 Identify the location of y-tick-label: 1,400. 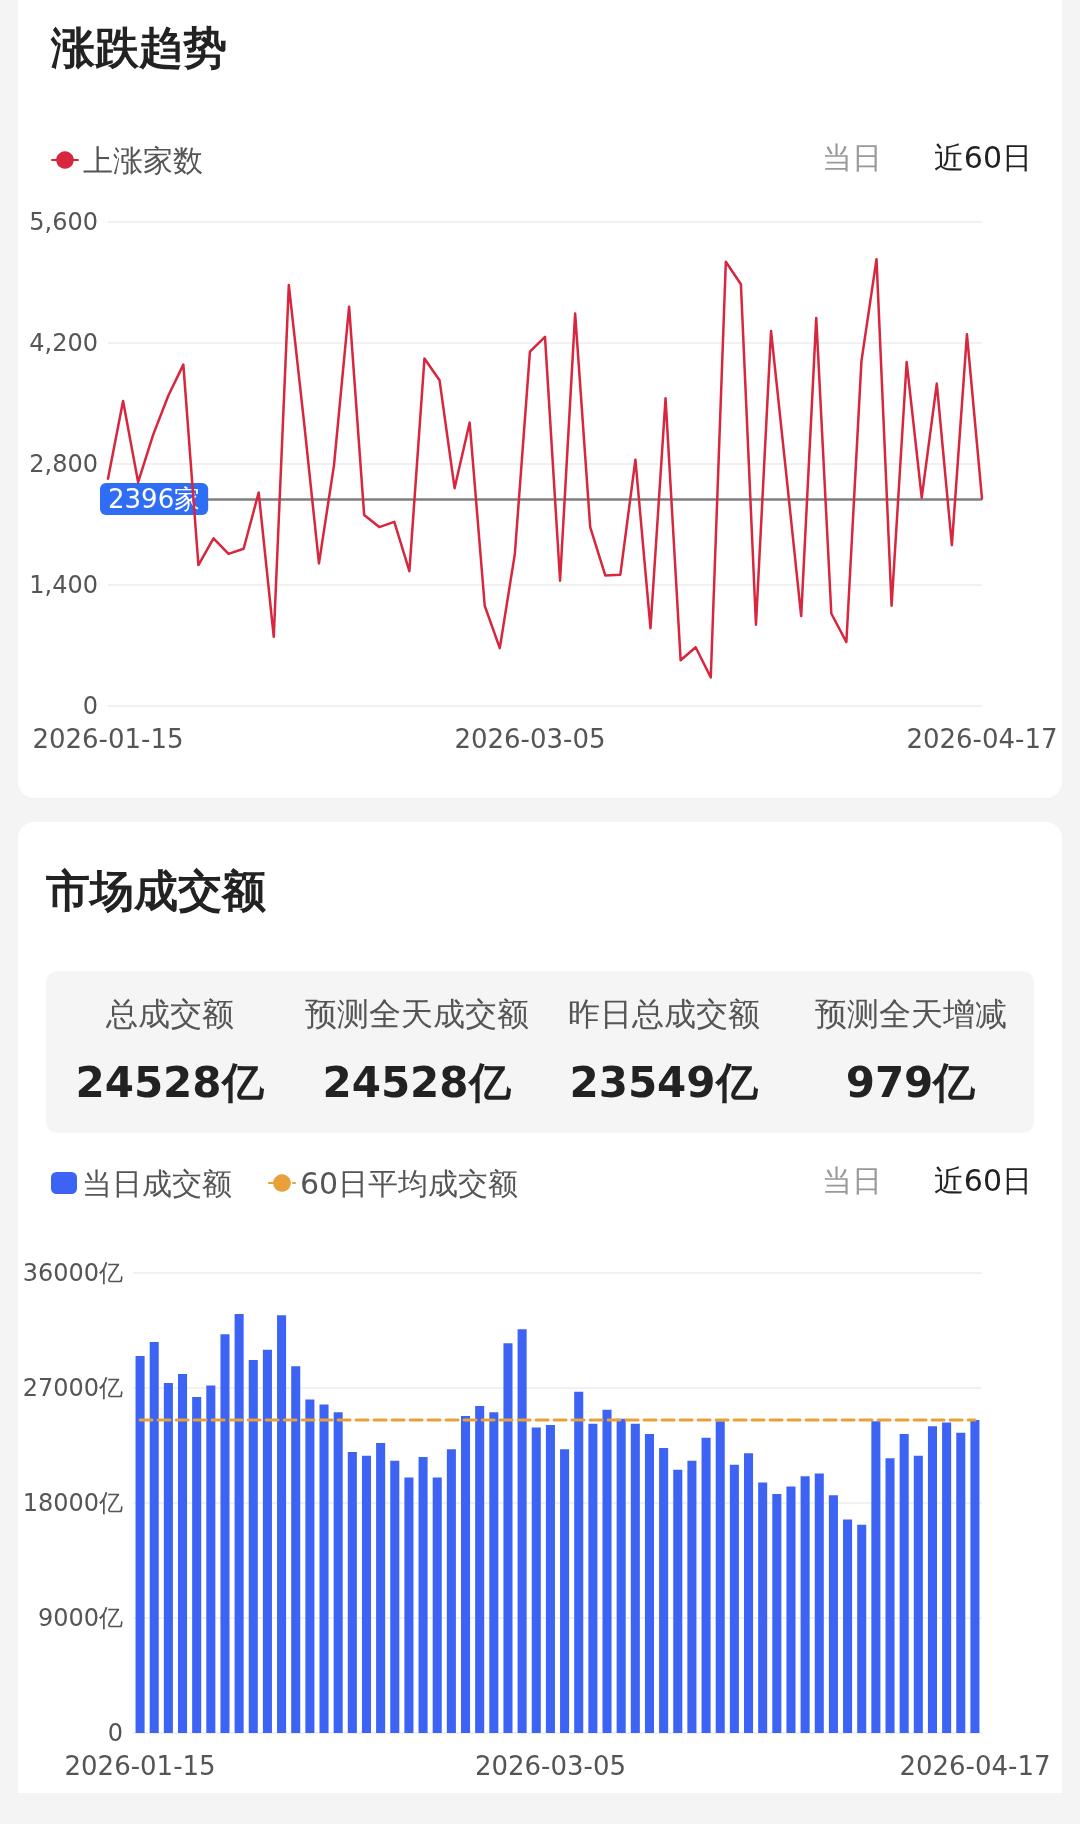
(63, 585).